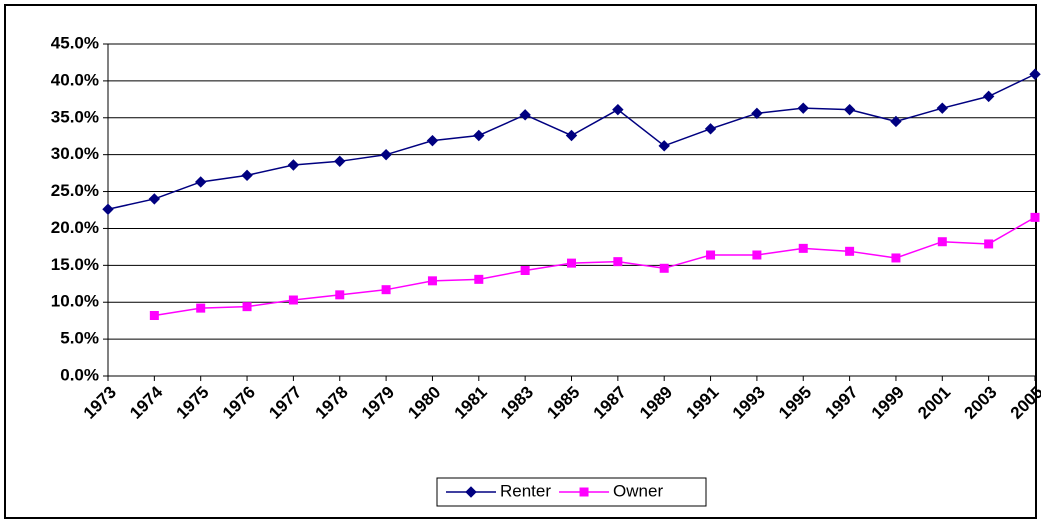 This screenshot has width=1041, height=523. What do you see at coordinates (79, 338) in the screenshot?
I see `y-tick-label: 5.0%` at bounding box center [79, 338].